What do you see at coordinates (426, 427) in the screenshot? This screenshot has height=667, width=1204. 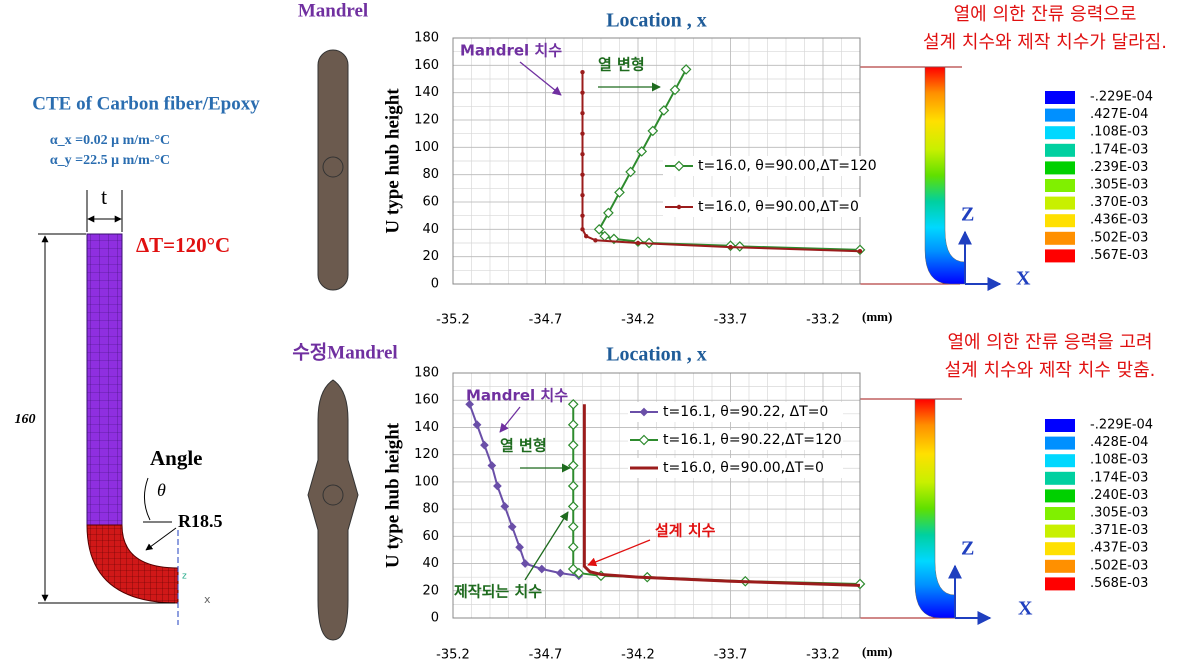 I see `y-tick-label: 140` at bounding box center [426, 427].